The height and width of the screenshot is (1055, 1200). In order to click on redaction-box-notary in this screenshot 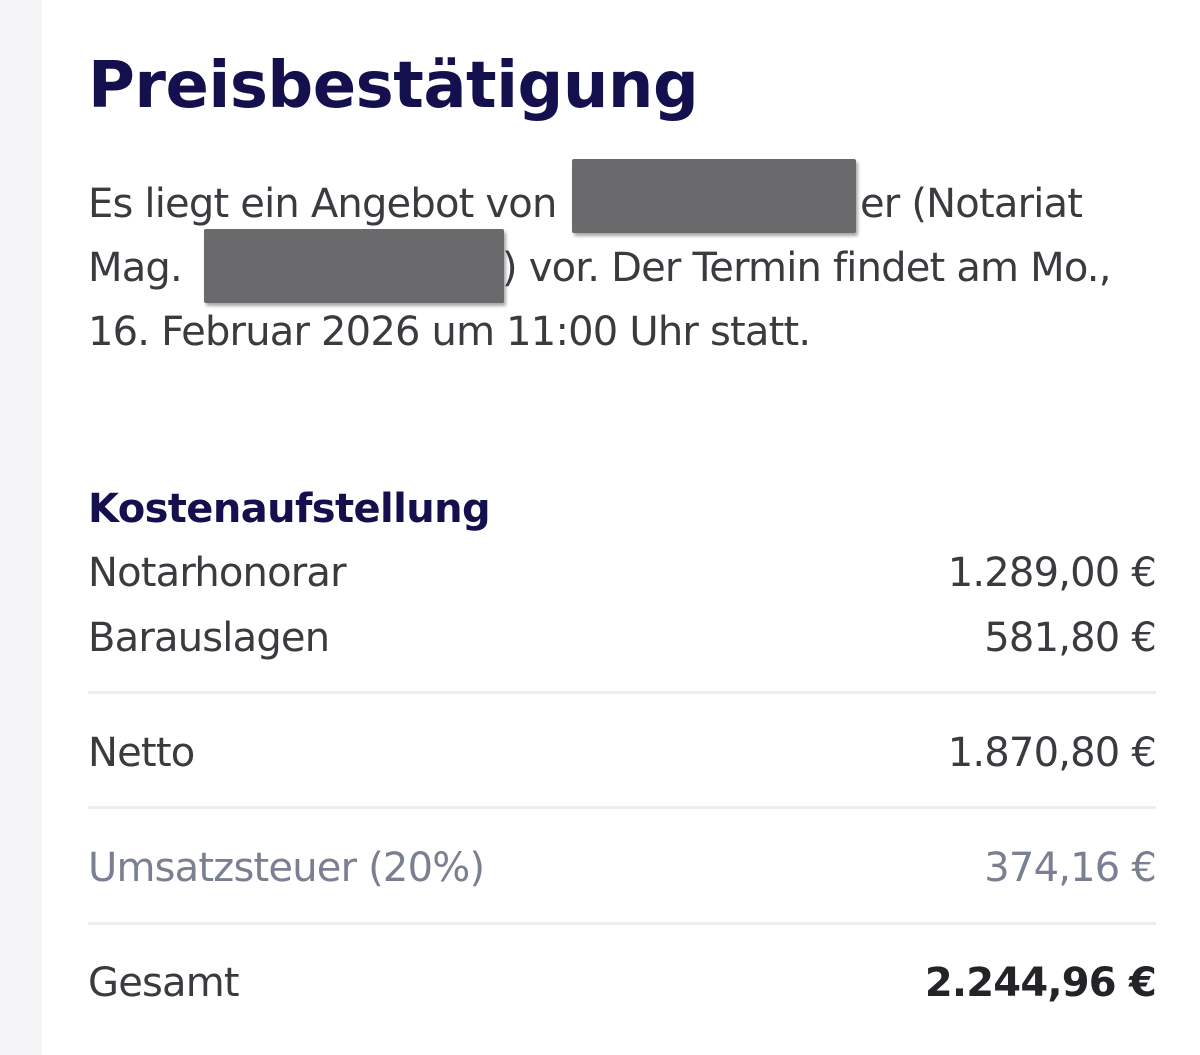, I will do `click(354, 266)`.